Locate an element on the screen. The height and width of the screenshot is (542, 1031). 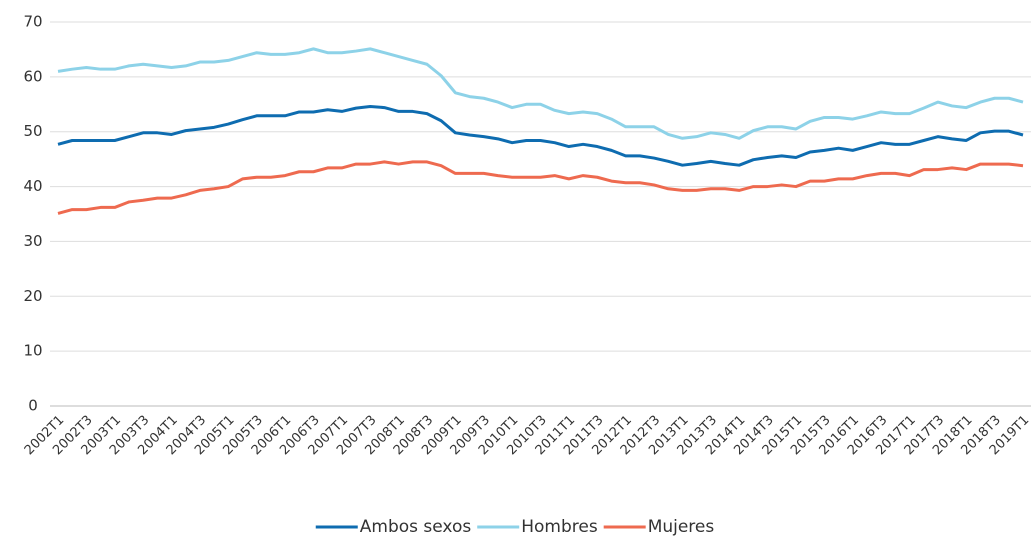
legend-label: Hombres is located at coordinates (559, 527).